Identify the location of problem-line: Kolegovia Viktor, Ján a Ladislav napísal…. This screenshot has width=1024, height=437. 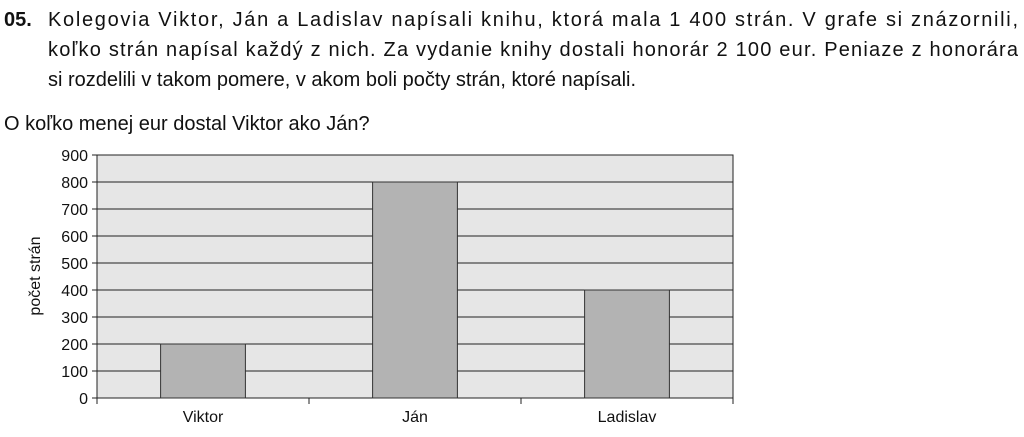
(533, 20).